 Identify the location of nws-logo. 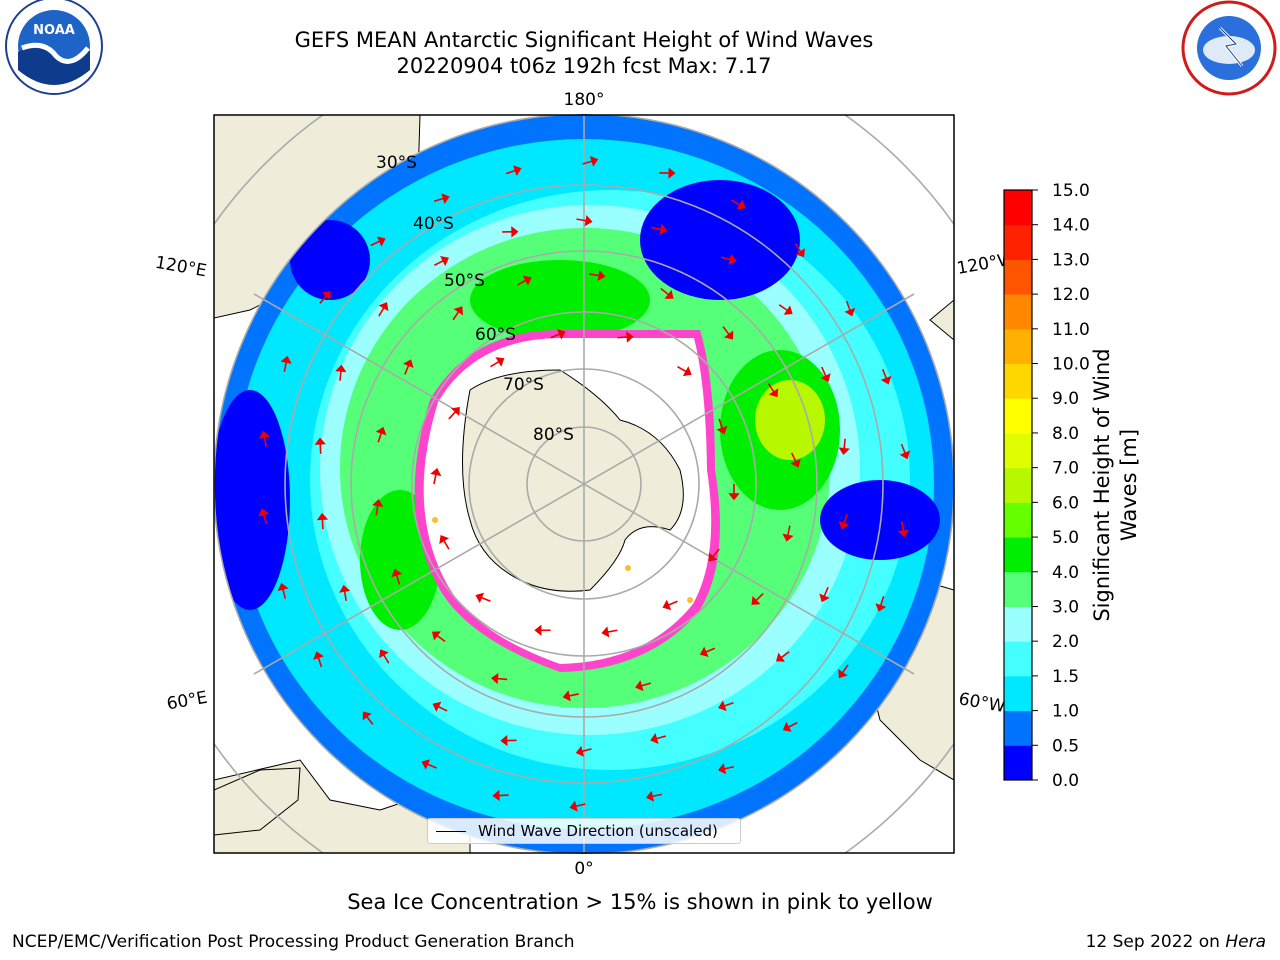
(1229, 48).